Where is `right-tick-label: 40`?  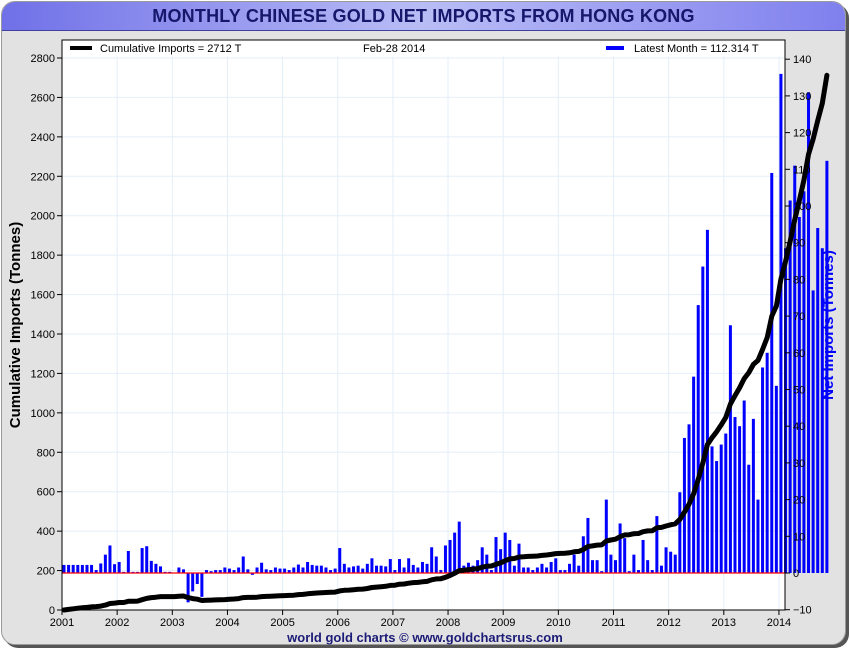
right-tick-label: 40 is located at coordinates (799, 427).